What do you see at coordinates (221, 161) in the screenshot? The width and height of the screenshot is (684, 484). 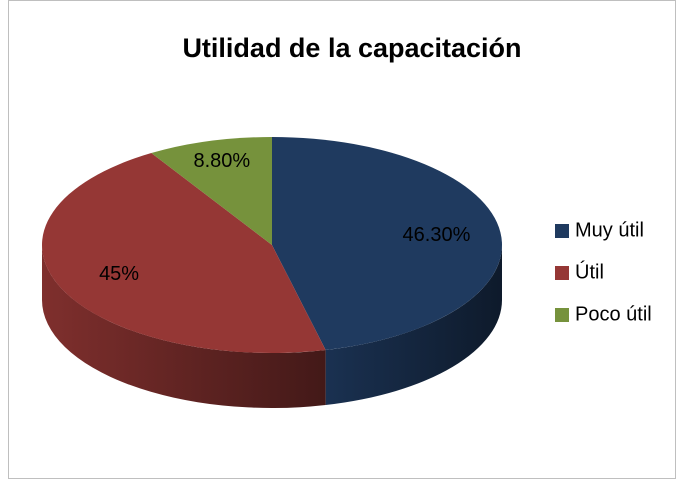 I see `data-label: 8.80%` at bounding box center [221, 161].